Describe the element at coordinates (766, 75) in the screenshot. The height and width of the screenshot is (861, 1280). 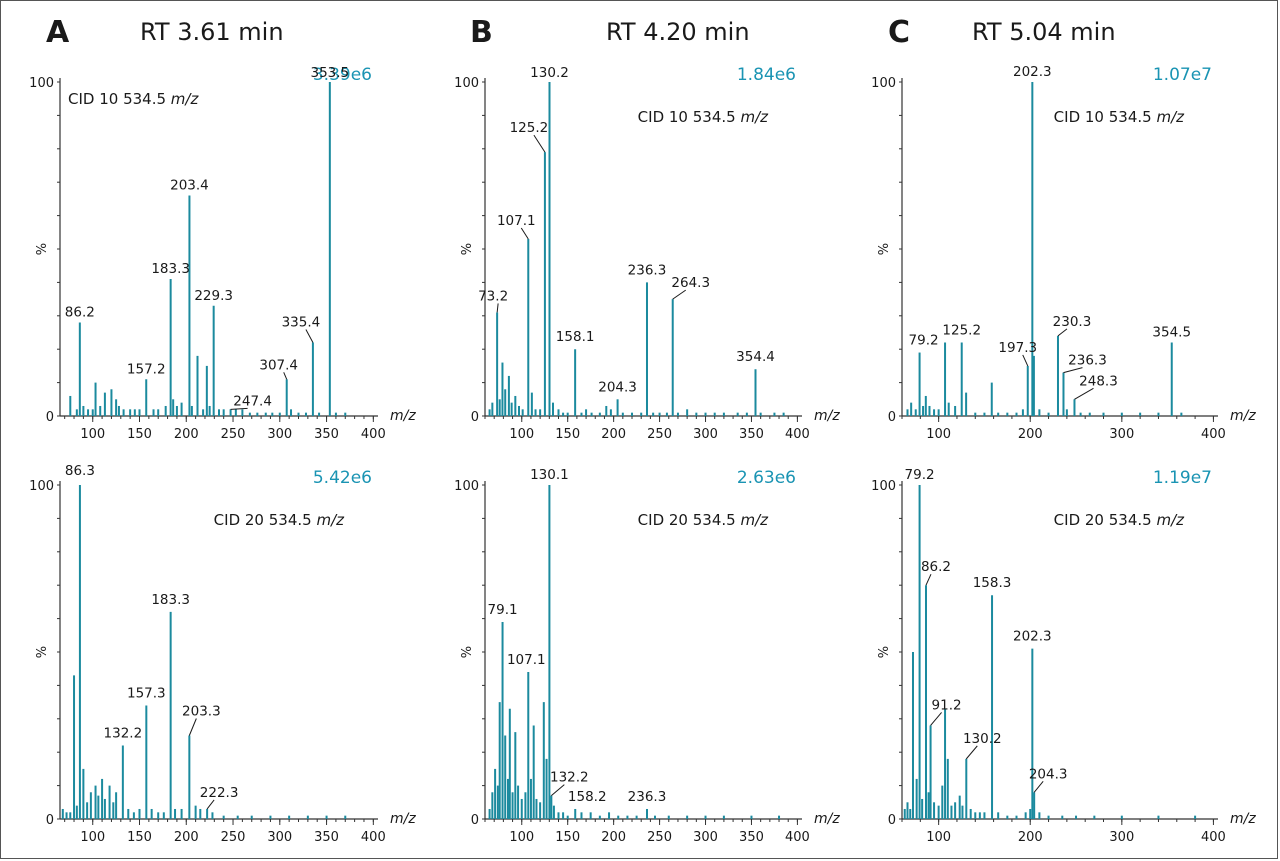
I see `intensity-label: 1.84e6` at that location.